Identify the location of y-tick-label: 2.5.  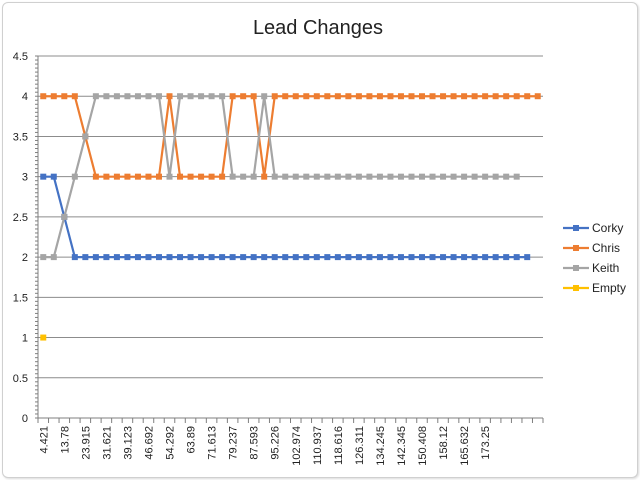
(20, 218).